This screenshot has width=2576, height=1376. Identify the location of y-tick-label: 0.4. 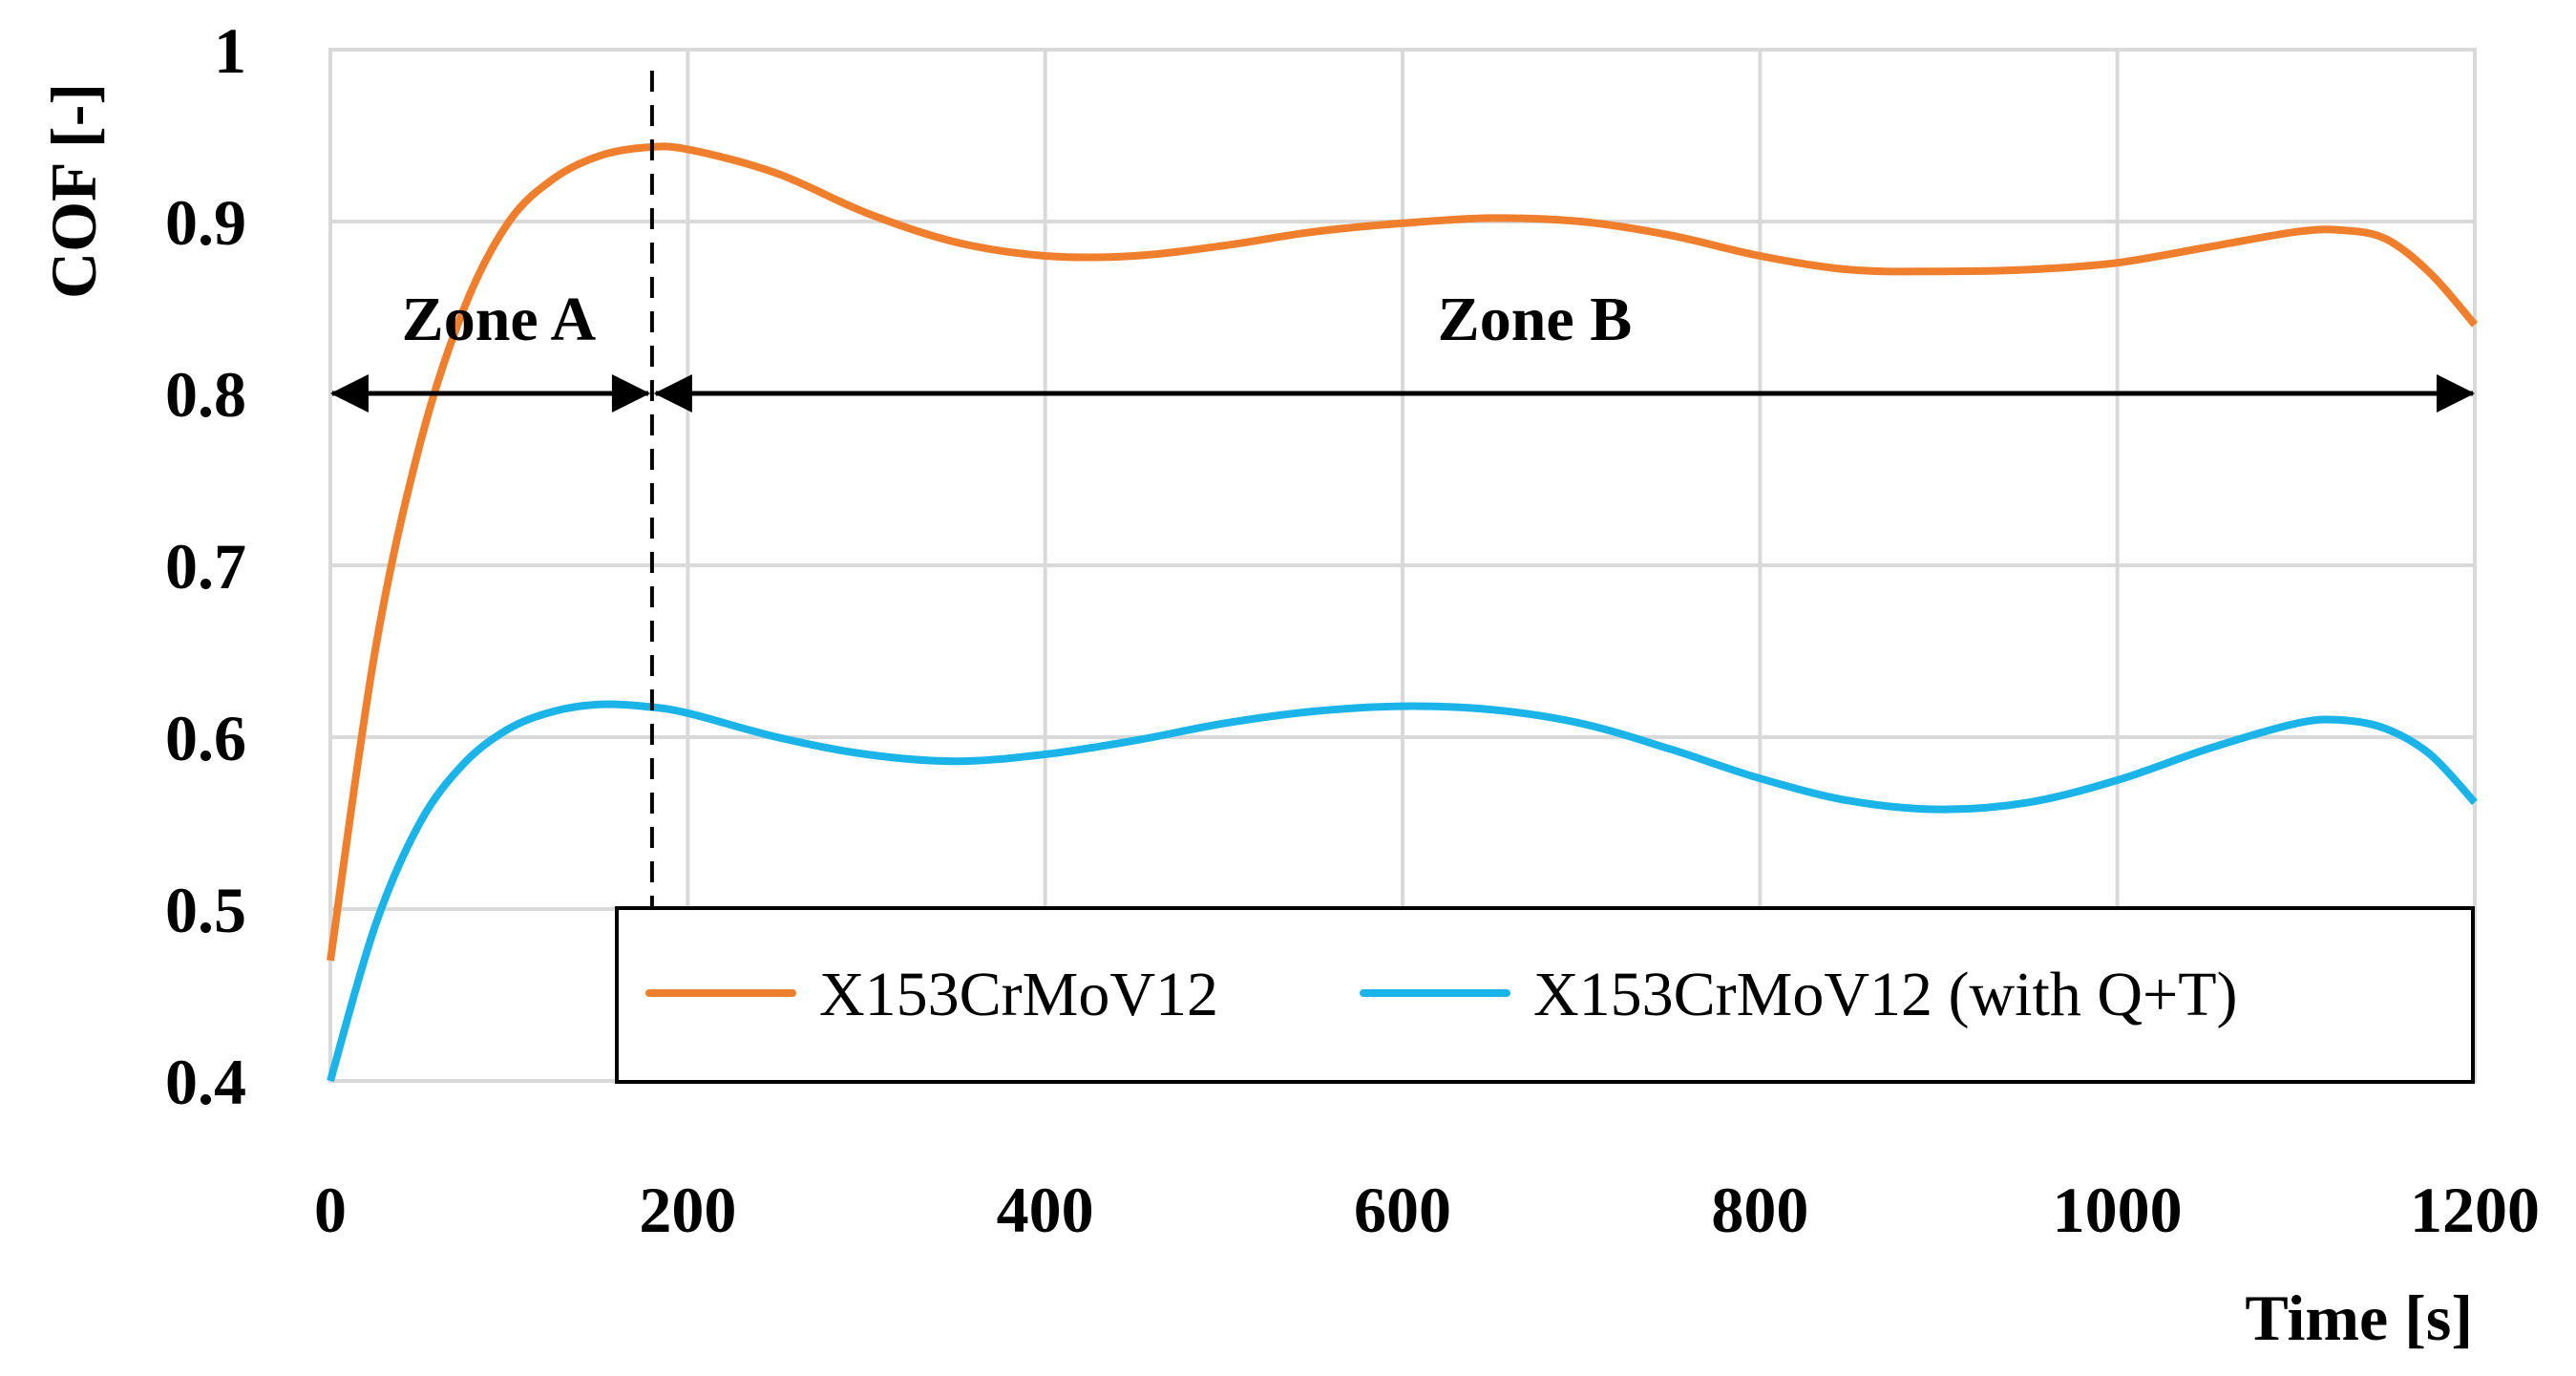
(205, 1082).